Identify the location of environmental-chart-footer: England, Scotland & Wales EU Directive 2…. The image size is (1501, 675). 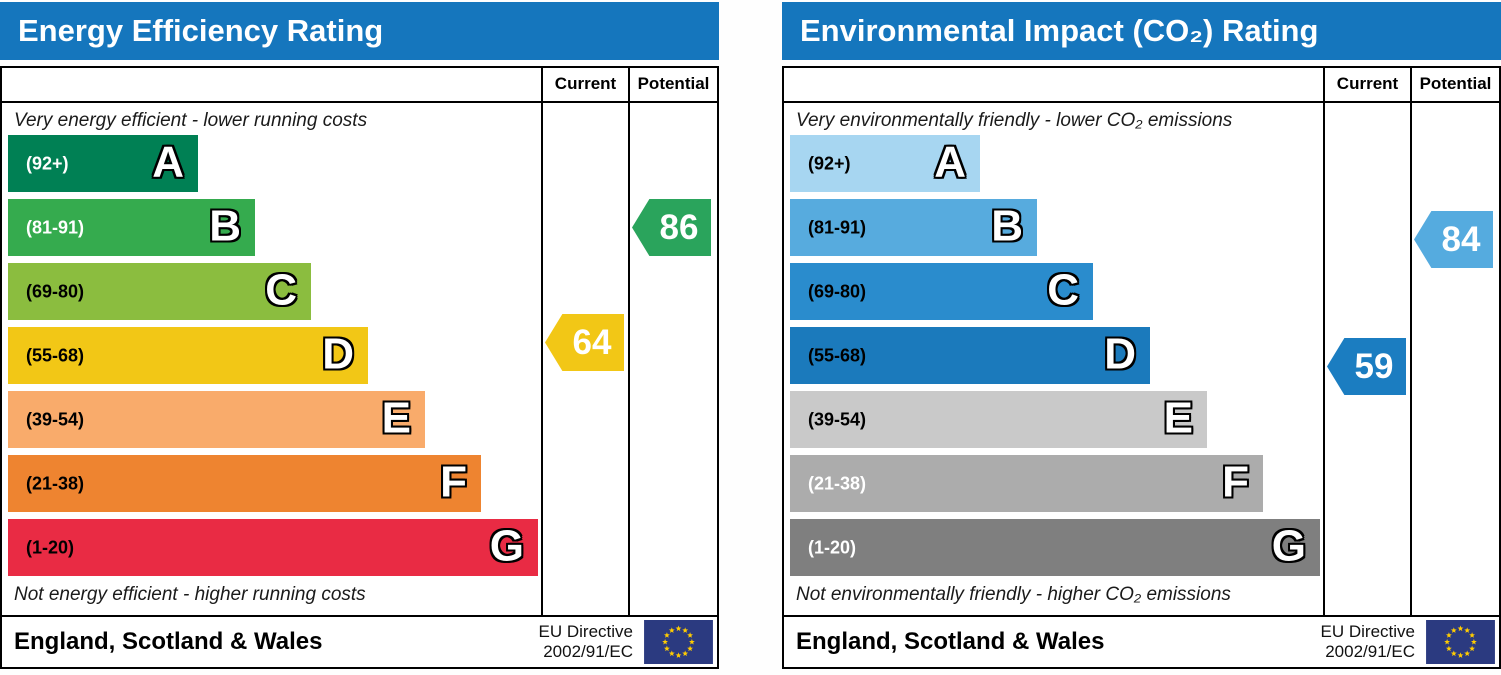
(1141, 641).